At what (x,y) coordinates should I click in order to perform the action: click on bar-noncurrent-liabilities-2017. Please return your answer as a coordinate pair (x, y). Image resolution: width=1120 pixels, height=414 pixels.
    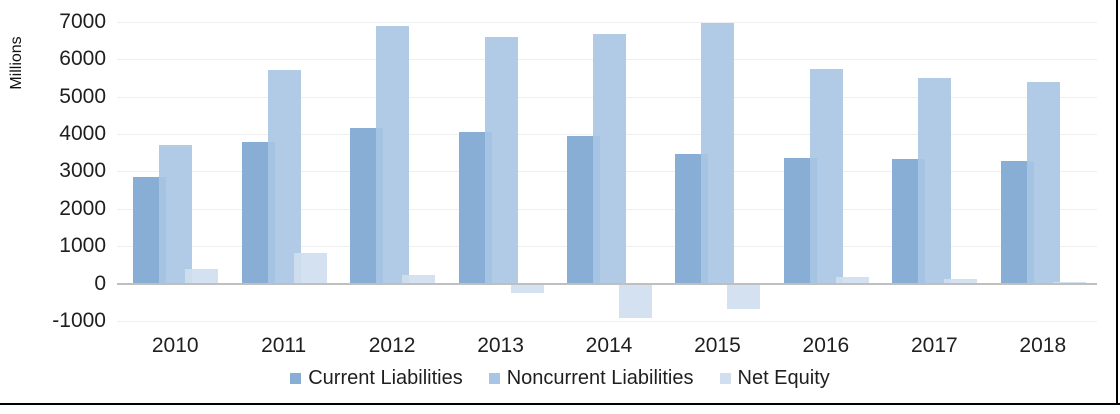
    Looking at the image, I should click on (935, 181).